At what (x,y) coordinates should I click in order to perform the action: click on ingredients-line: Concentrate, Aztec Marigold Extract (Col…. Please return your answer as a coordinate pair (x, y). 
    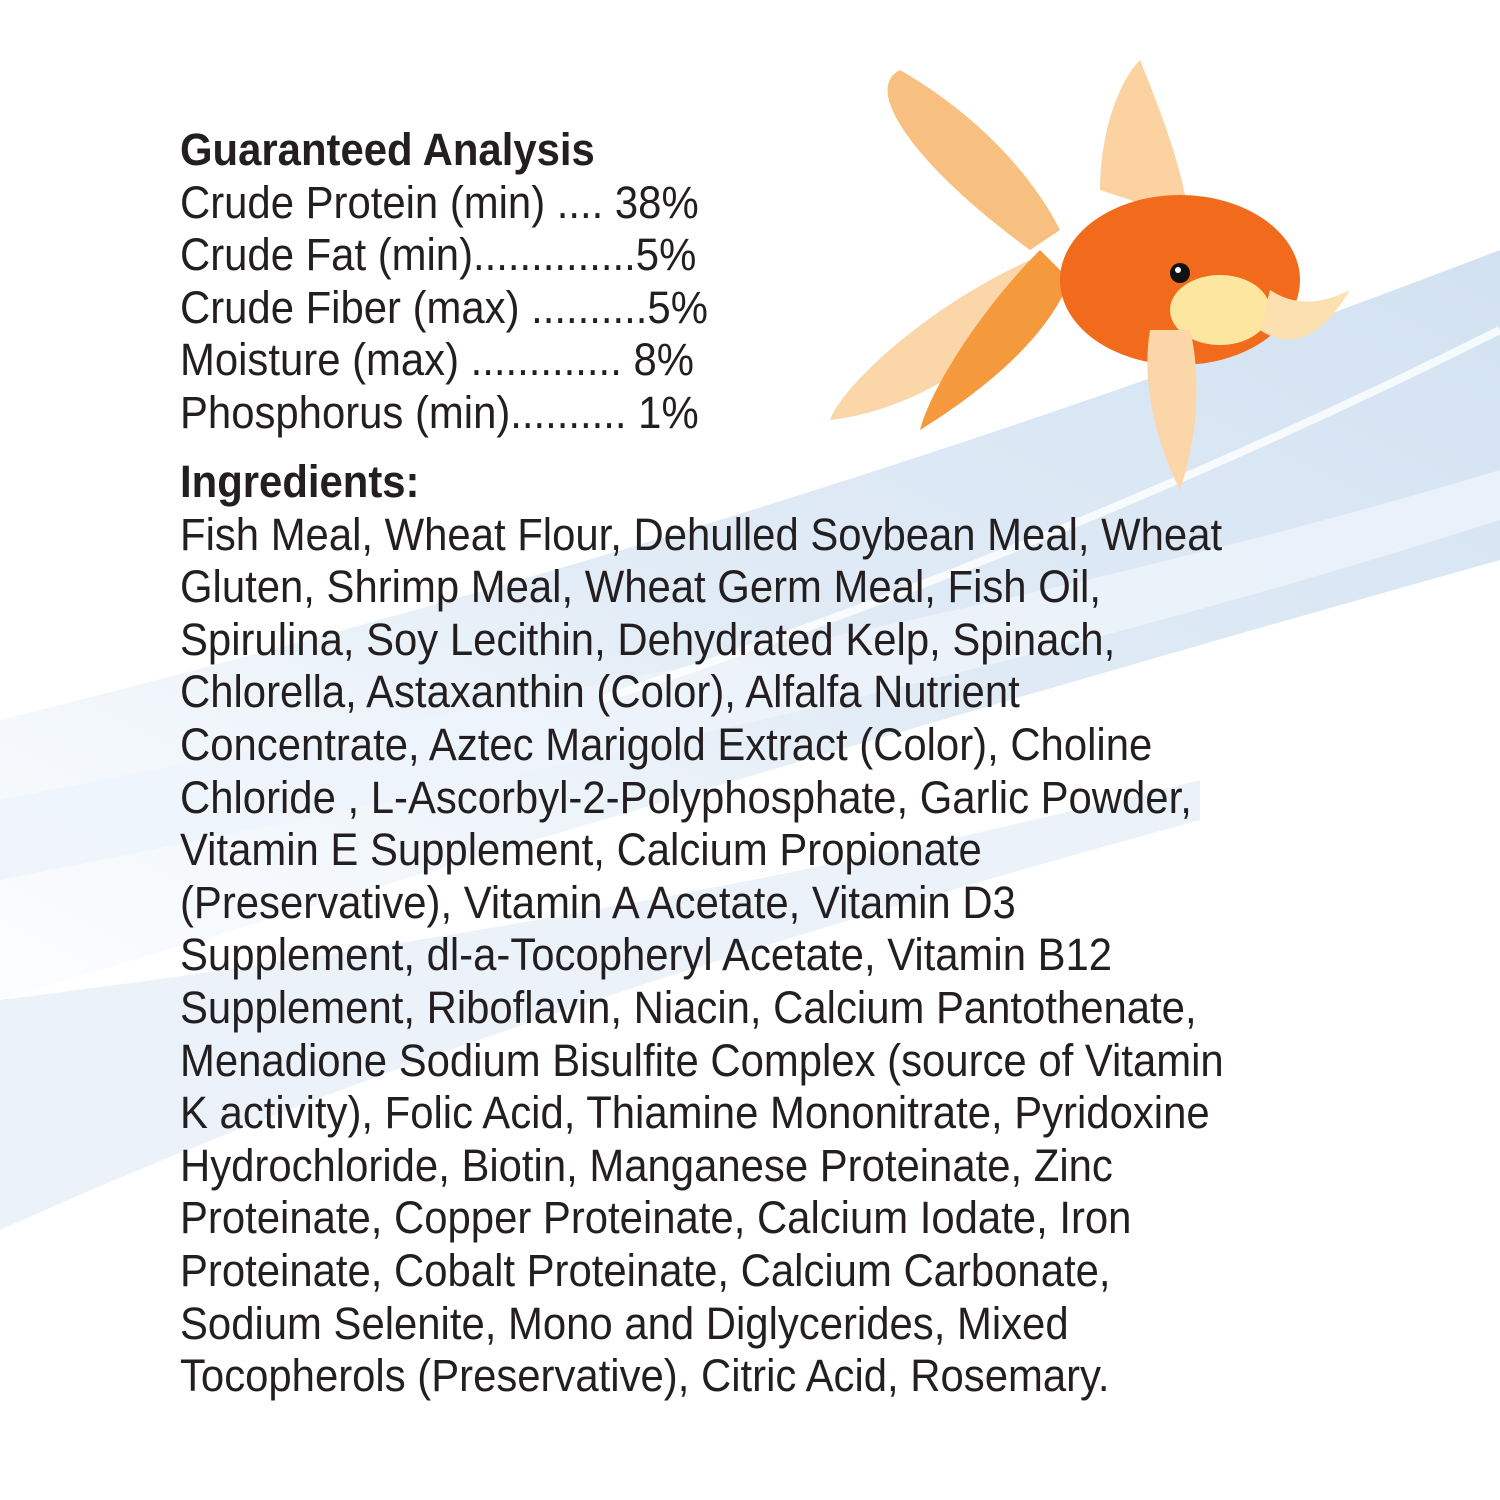
    Looking at the image, I should click on (666, 744).